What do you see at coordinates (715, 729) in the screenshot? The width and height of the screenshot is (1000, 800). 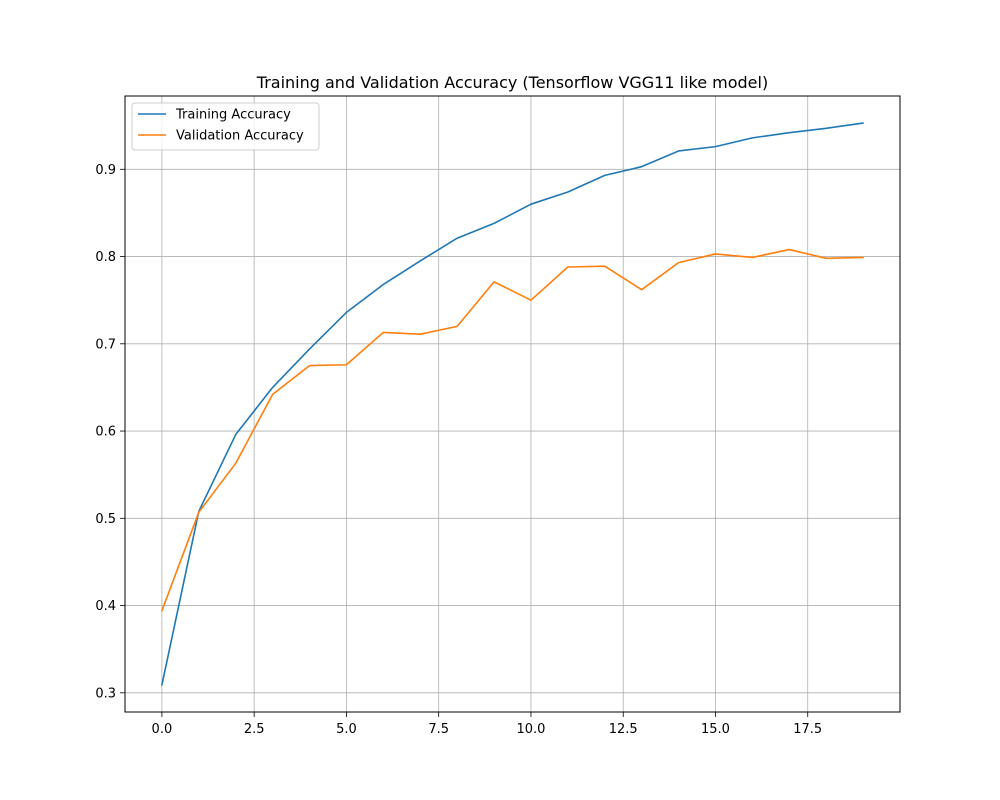 I see `x-tick-label: 15.0` at bounding box center [715, 729].